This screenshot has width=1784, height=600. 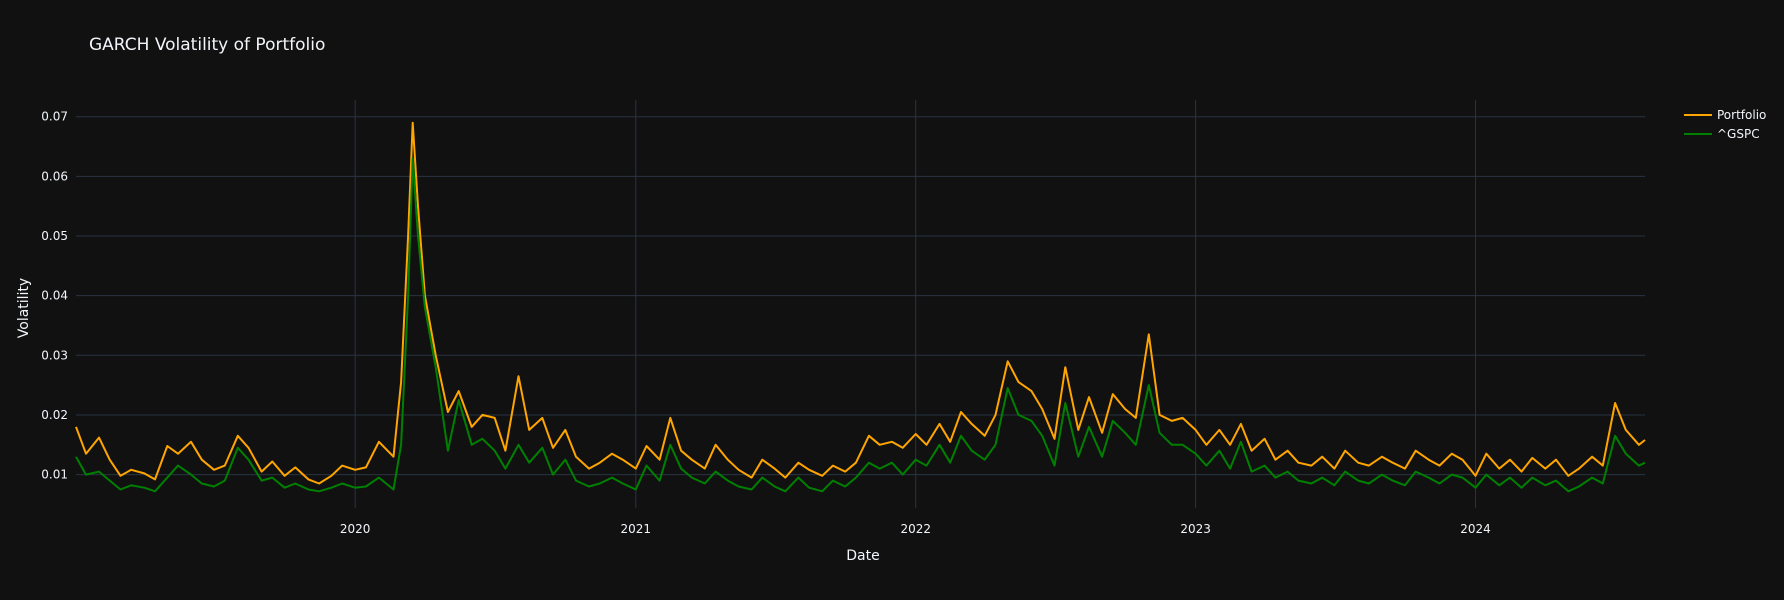 What do you see at coordinates (54, 415) in the screenshot?
I see `y-tick-label: 0.02` at bounding box center [54, 415].